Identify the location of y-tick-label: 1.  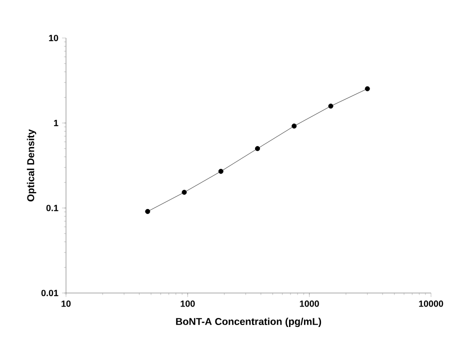
(56, 123).